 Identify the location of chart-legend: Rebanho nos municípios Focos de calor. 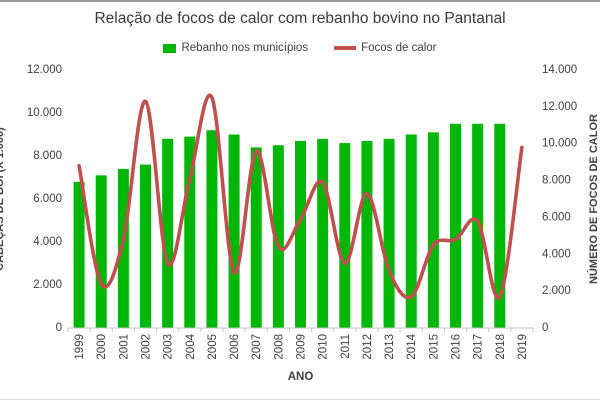
(300, 48).